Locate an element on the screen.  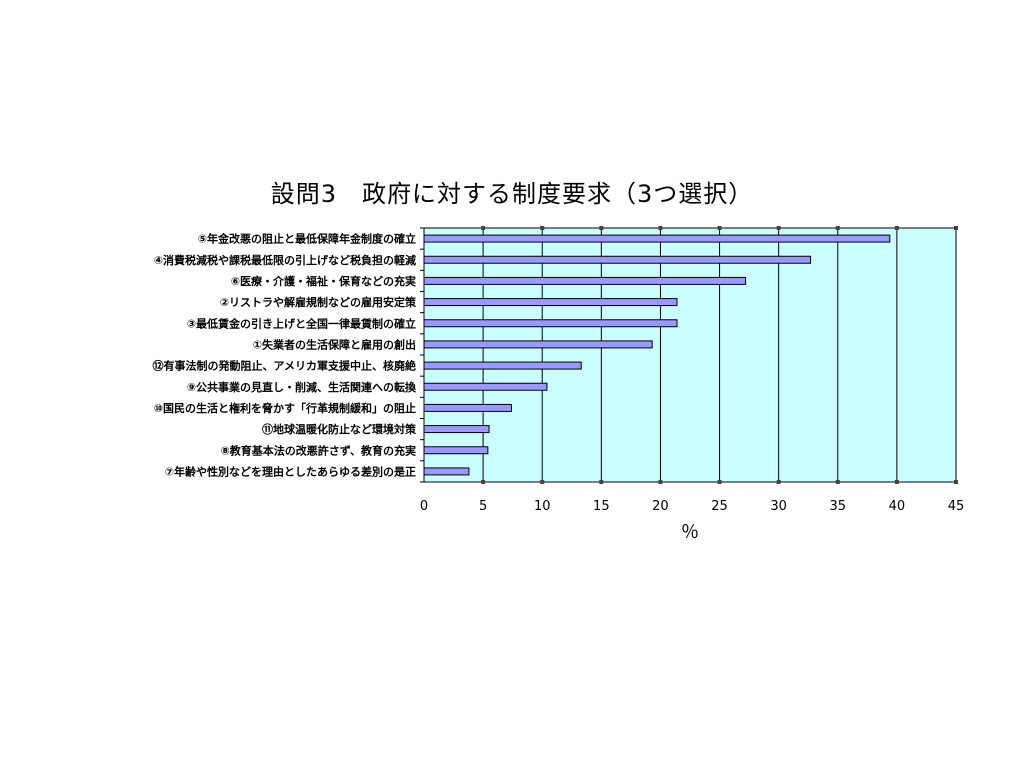
chart-title: 設問3 政府に対する制度要求（3つ選択） is located at coordinates (512, 194).